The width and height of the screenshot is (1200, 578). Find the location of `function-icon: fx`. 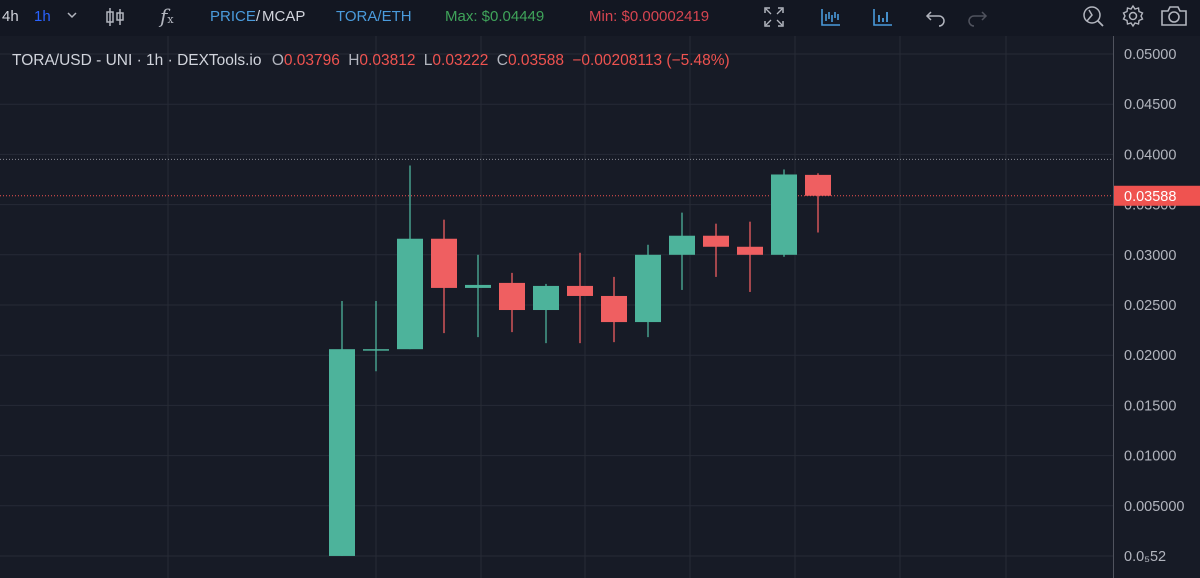

function-icon: fx is located at coordinates (167, 16).